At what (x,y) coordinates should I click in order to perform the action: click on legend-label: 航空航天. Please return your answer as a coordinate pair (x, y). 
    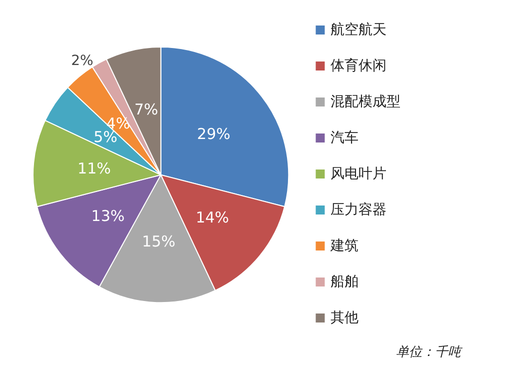
    Looking at the image, I should click on (358, 30).